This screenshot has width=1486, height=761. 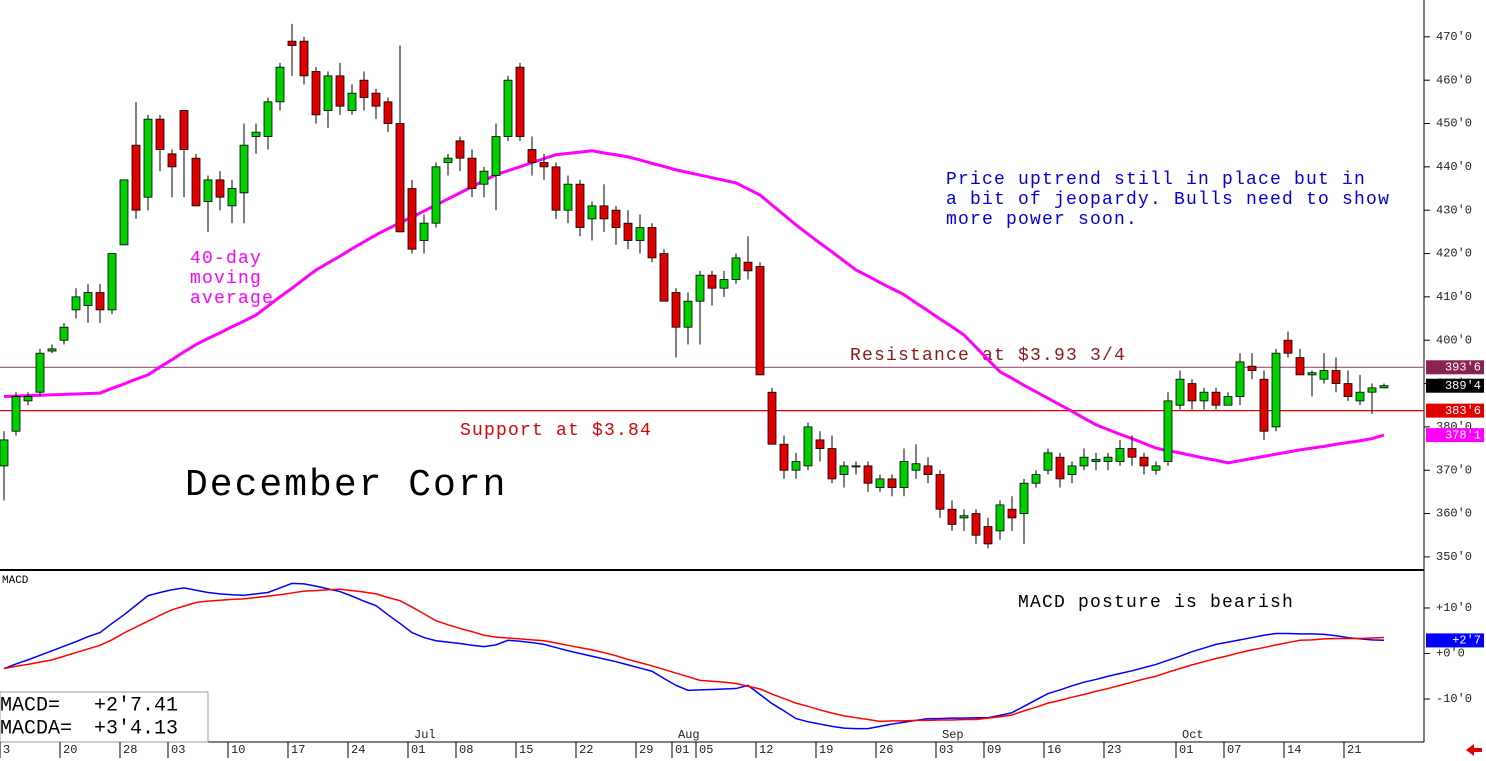 What do you see at coordinates (1294, 750) in the screenshot?
I see `x-tick-label: 14` at bounding box center [1294, 750].